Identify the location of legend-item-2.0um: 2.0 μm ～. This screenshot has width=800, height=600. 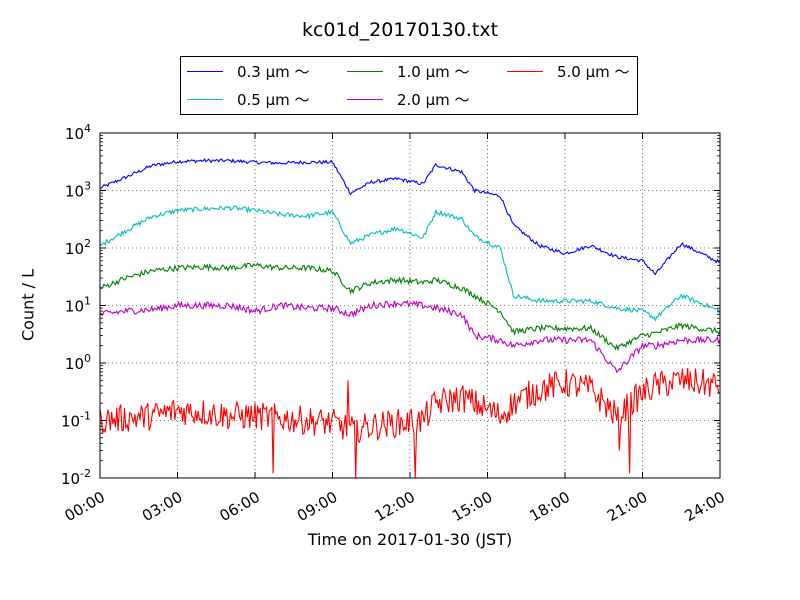
(408, 99).